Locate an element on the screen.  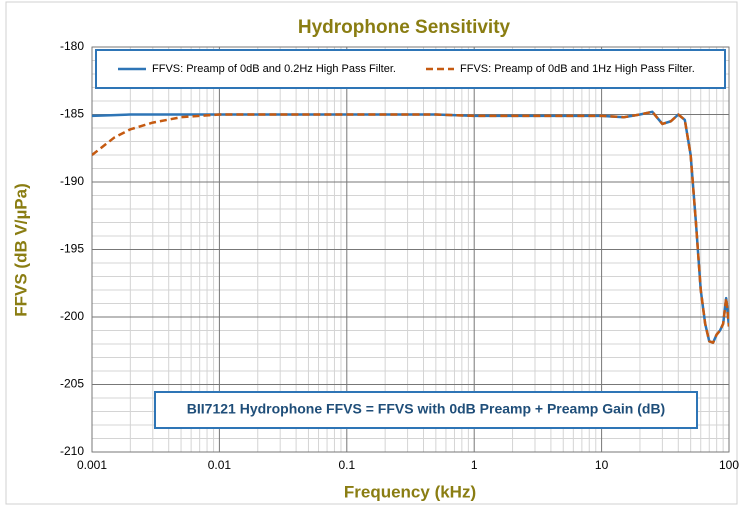
chart-title: Hydrophone Sensitivity is located at coordinates (404, 27).